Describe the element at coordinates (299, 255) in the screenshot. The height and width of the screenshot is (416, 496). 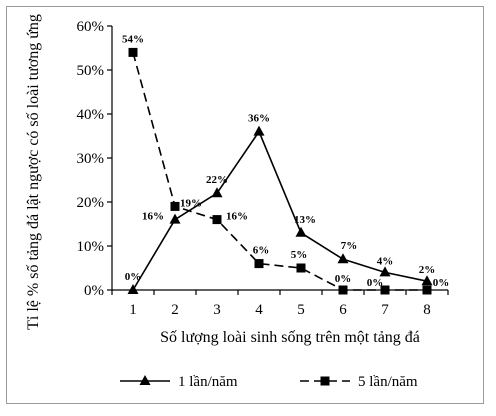
I see `data-label: 5%` at that location.